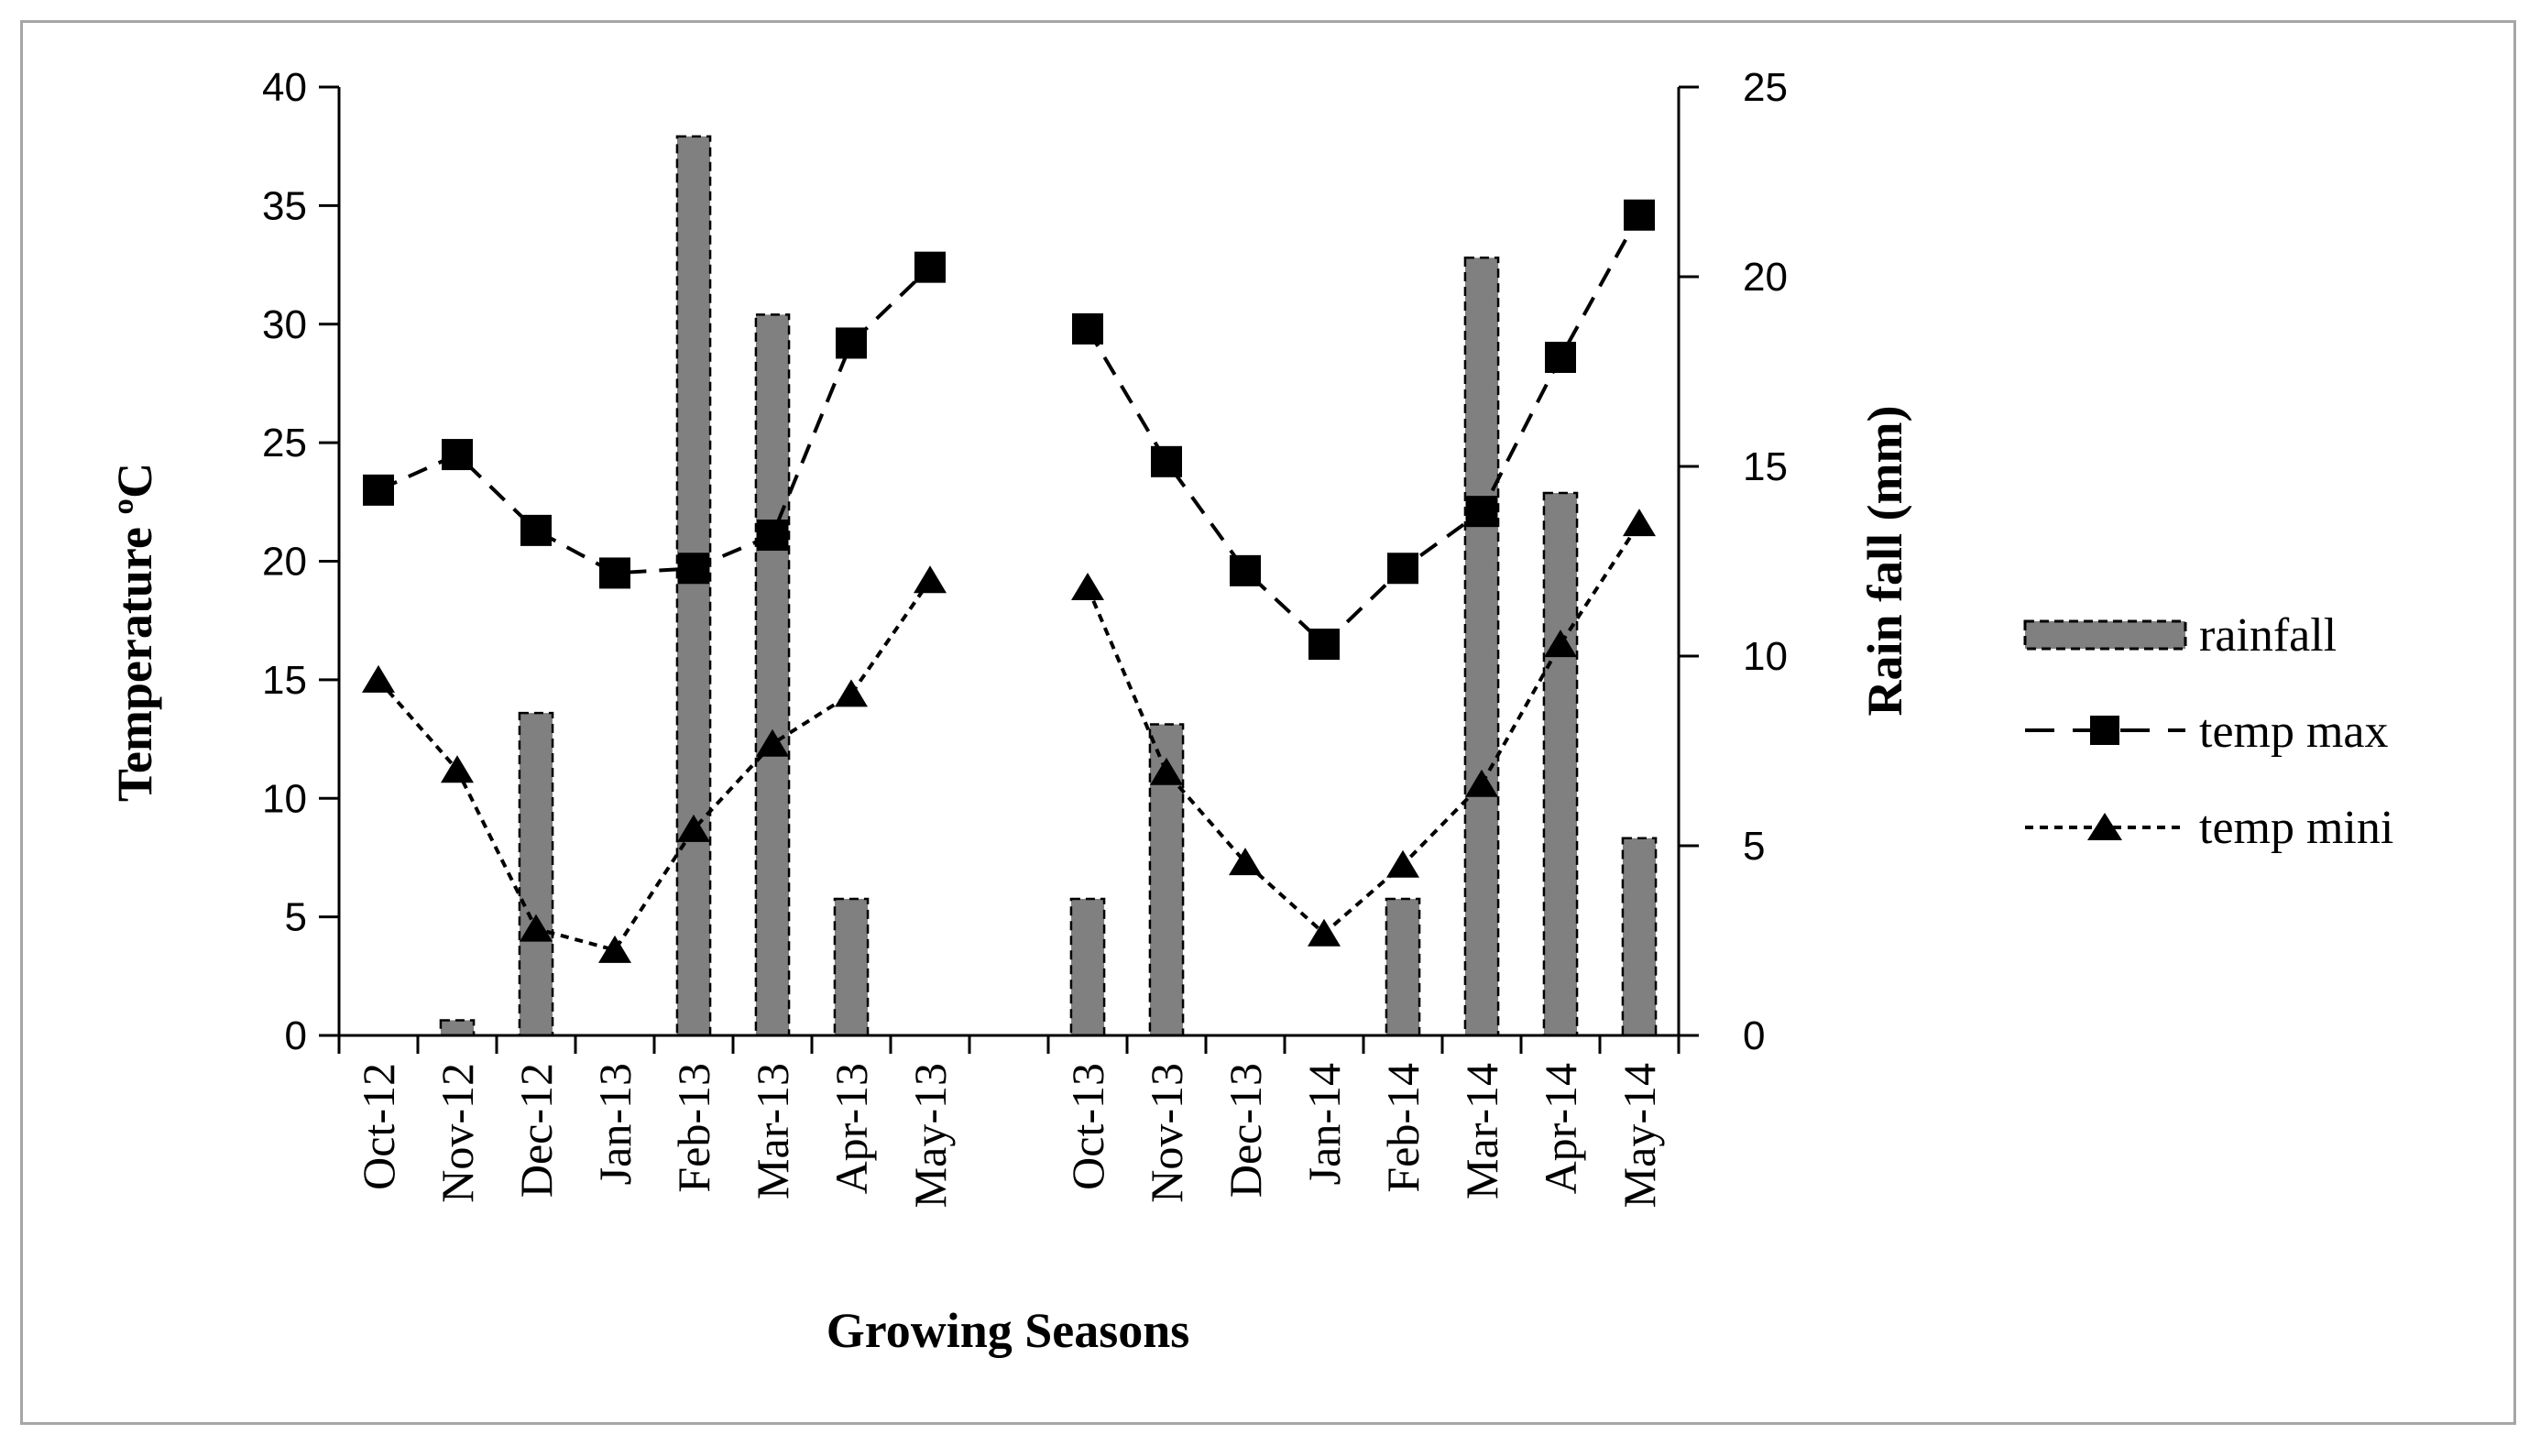  Describe the element at coordinates (614, 1124) in the screenshot. I see `x-tick-label-Jan-13: Jan-13` at that location.